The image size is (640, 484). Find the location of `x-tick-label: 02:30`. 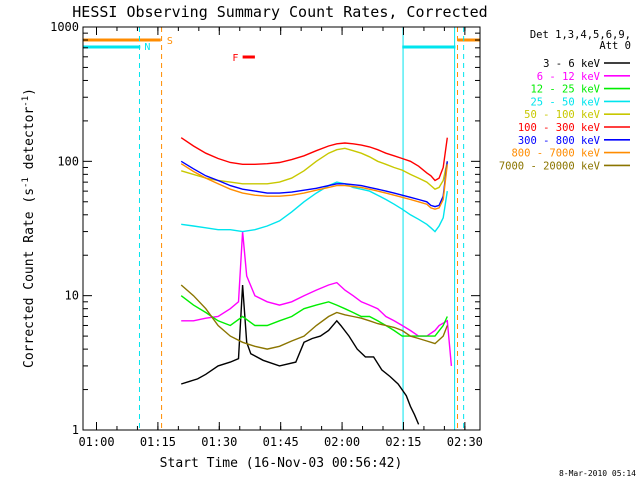

x-tick-label: 02:30 is located at coordinates (465, 442).